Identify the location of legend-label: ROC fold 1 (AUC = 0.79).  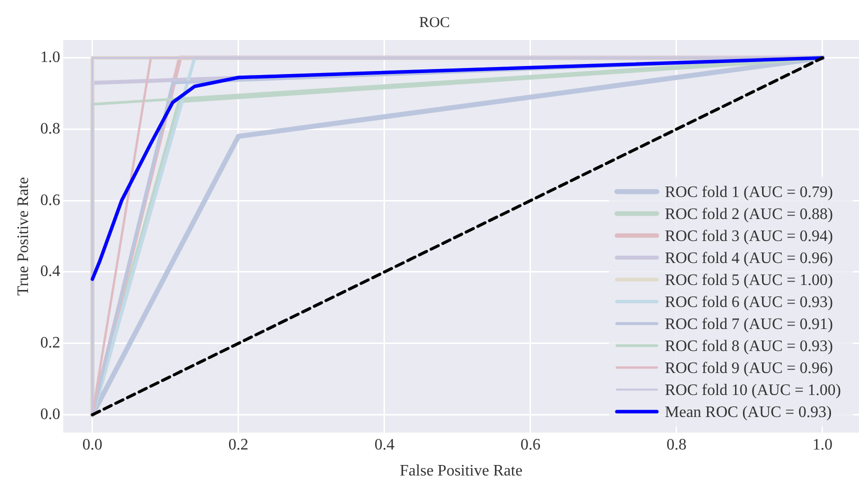
(749, 192).